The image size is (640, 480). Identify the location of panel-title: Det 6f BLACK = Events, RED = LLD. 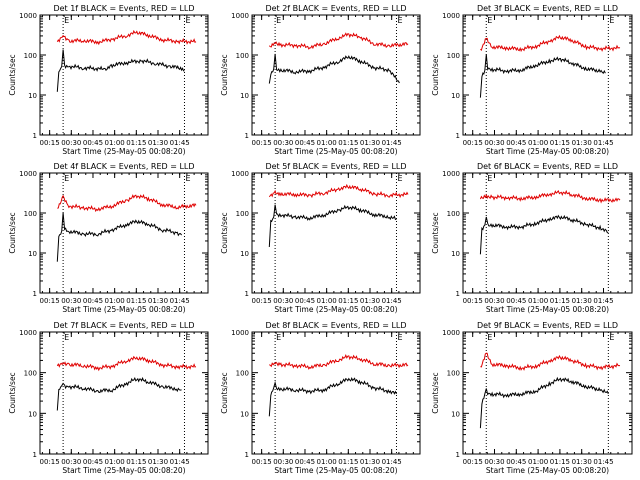
(547, 166).